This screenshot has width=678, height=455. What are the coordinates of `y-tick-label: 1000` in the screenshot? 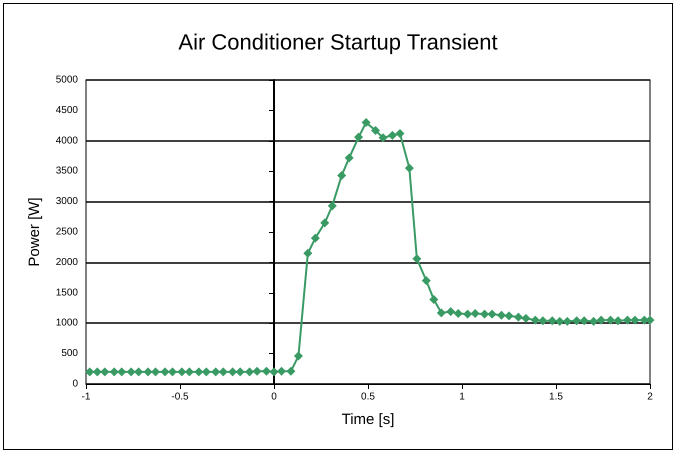 It's located at (67, 323).